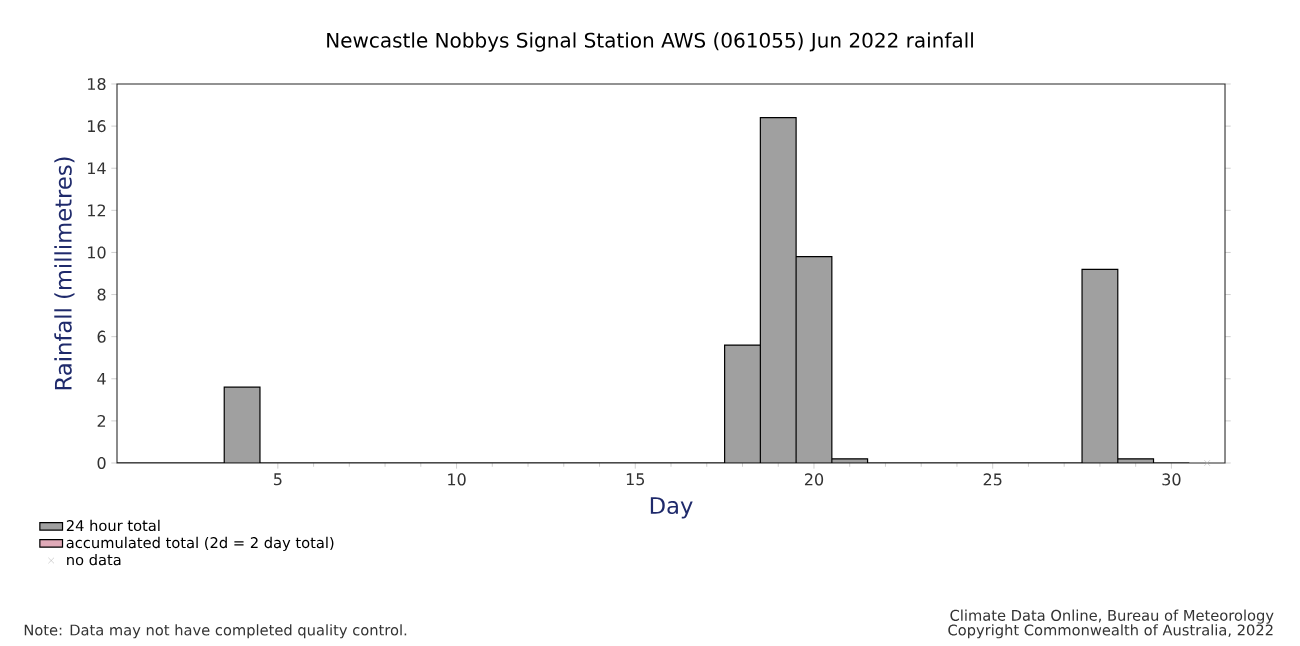 The width and height of the screenshot is (1300, 646). I want to click on text: Note: Data may not have completed quality control., so click(215, 631).